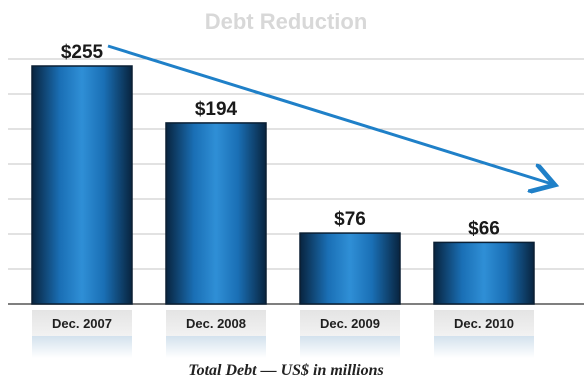 This screenshot has width=584, height=383. What do you see at coordinates (350, 219) in the screenshot?
I see `value-label: $76` at bounding box center [350, 219].